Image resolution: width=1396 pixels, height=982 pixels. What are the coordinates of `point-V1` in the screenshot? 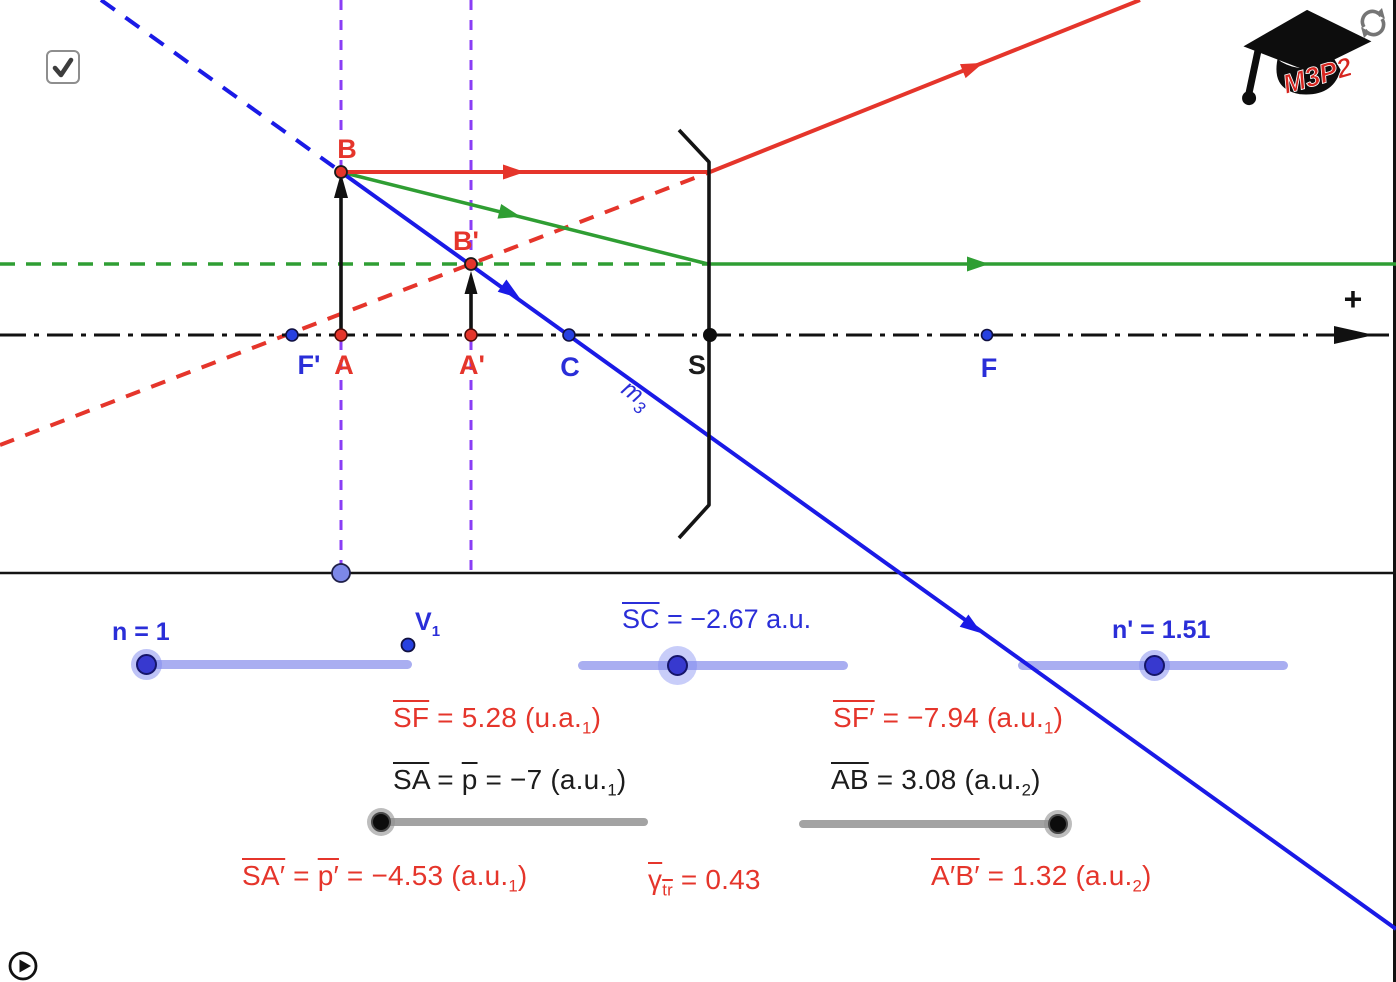 It's located at (408, 645).